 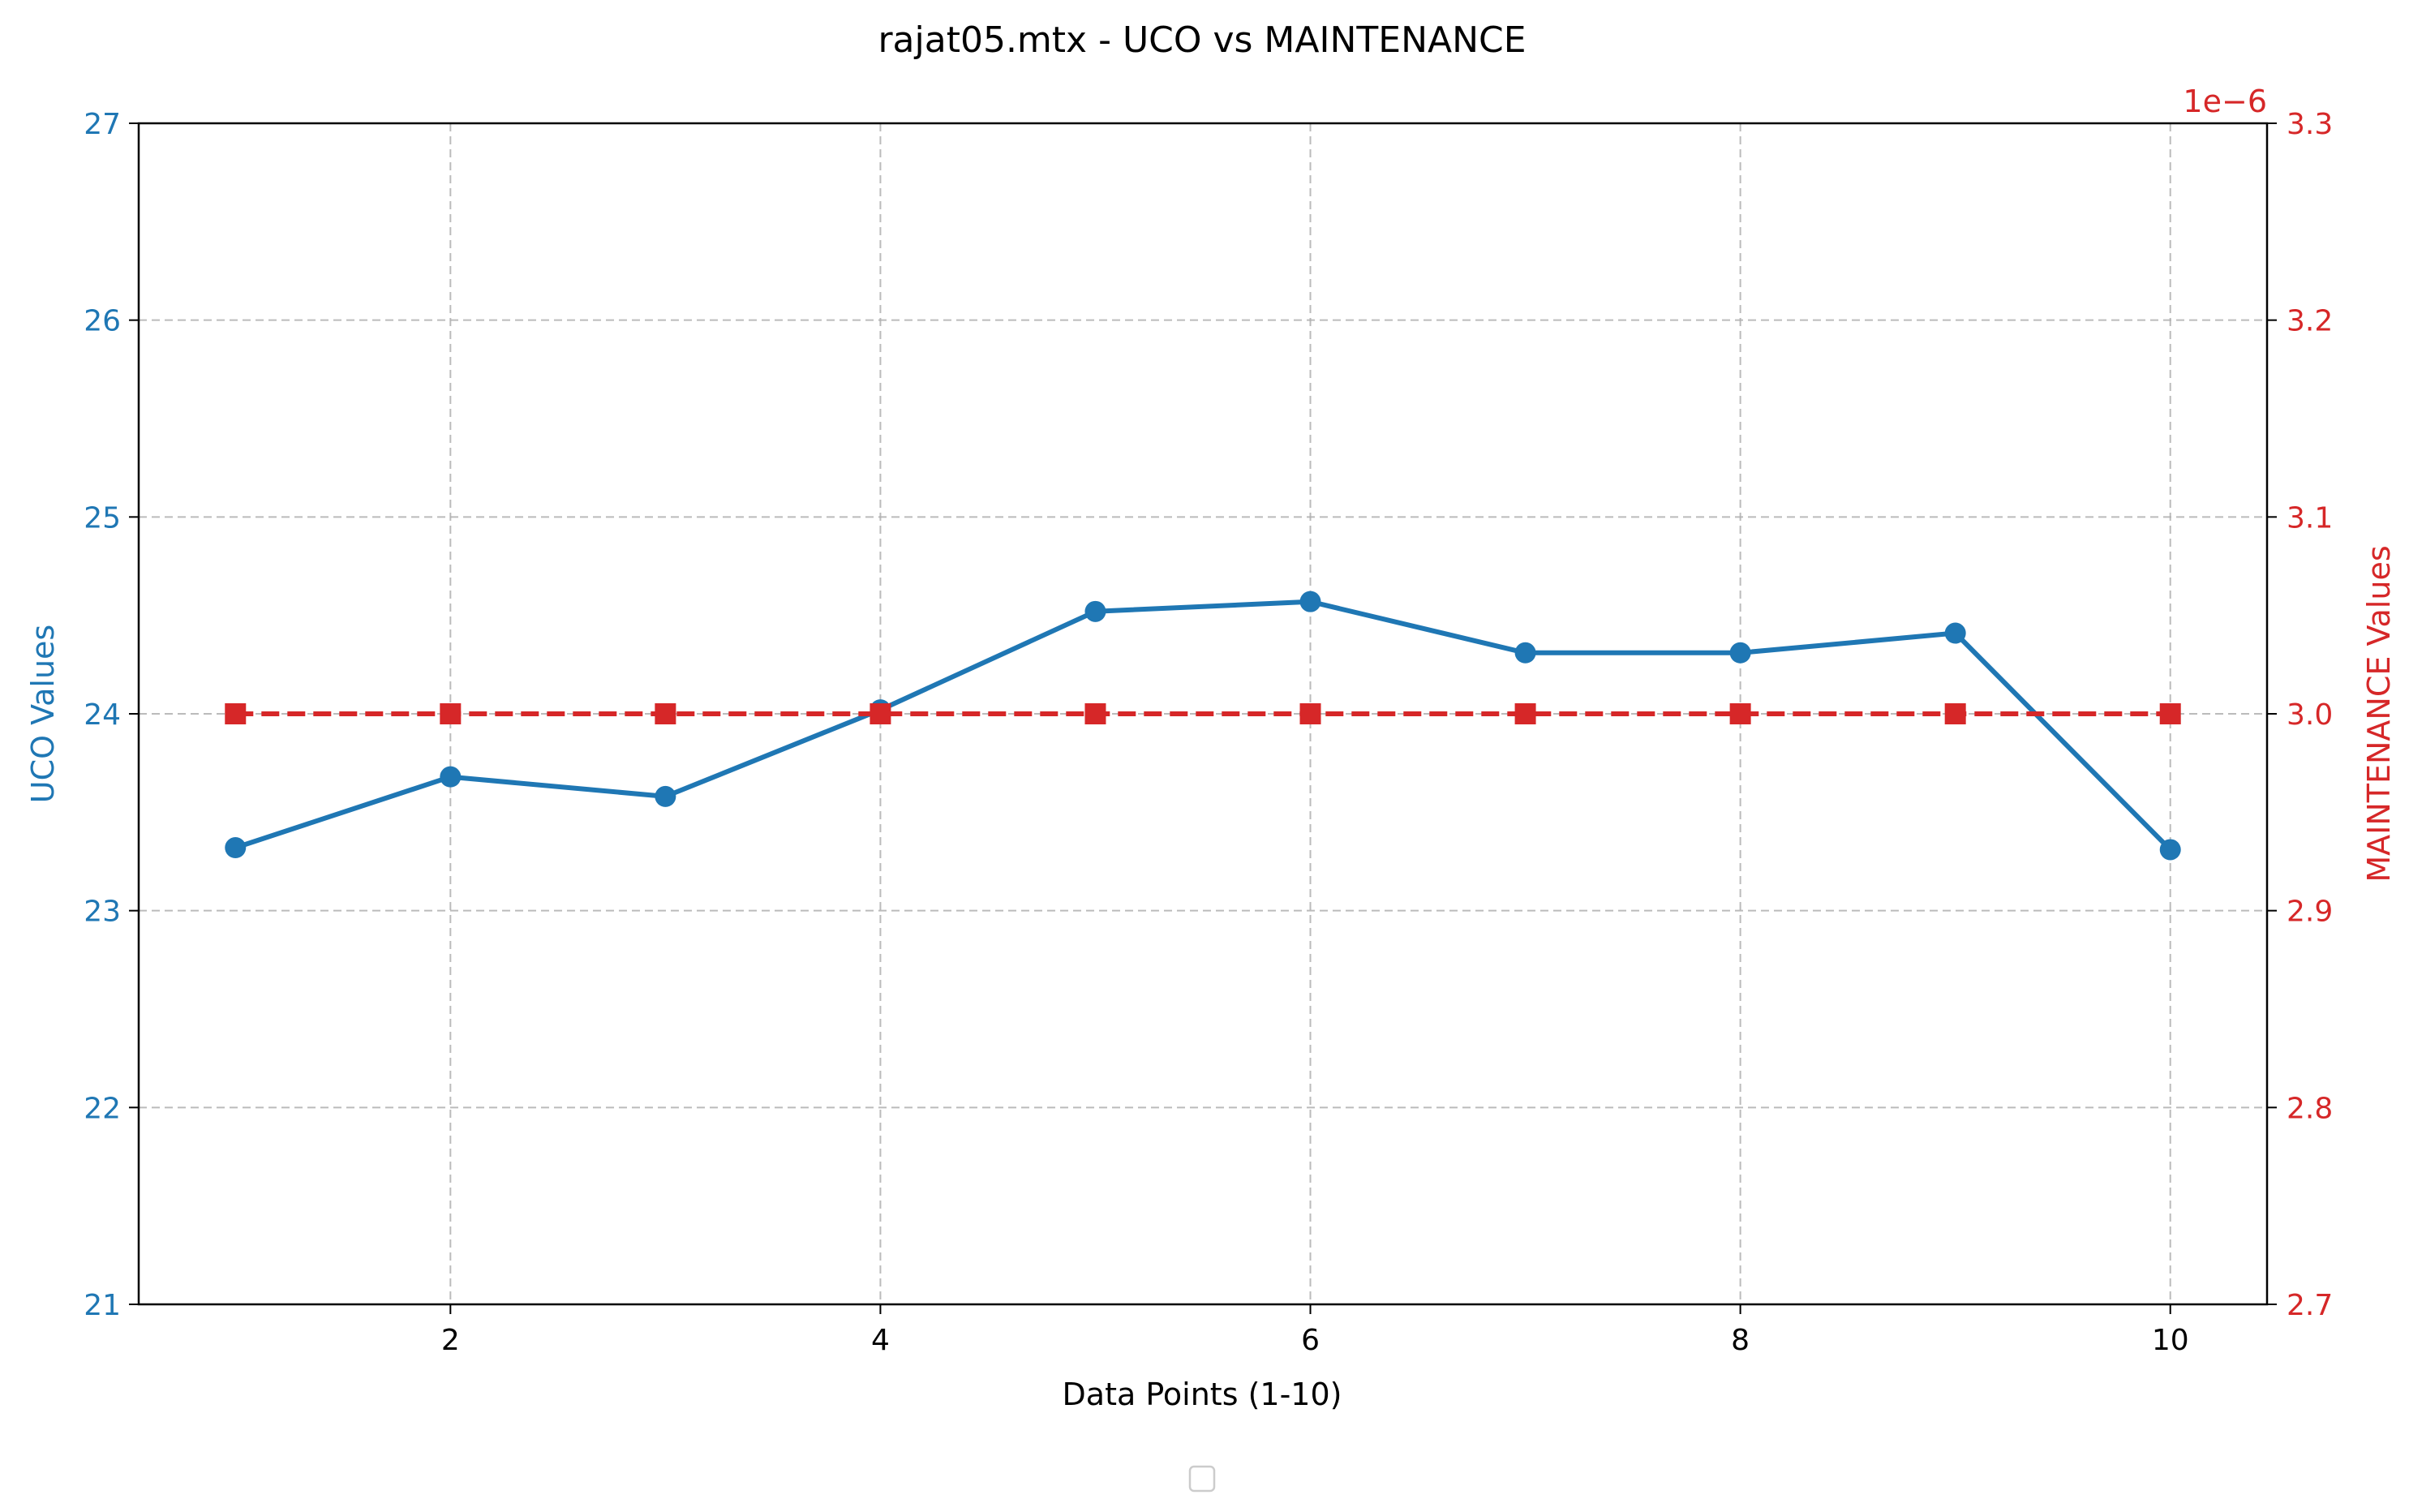 What do you see at coordinates (2379, 713) in the screenshot?
I see `right-axis-label: MAINTENANCE Values` at bounding box center [2379, 713].